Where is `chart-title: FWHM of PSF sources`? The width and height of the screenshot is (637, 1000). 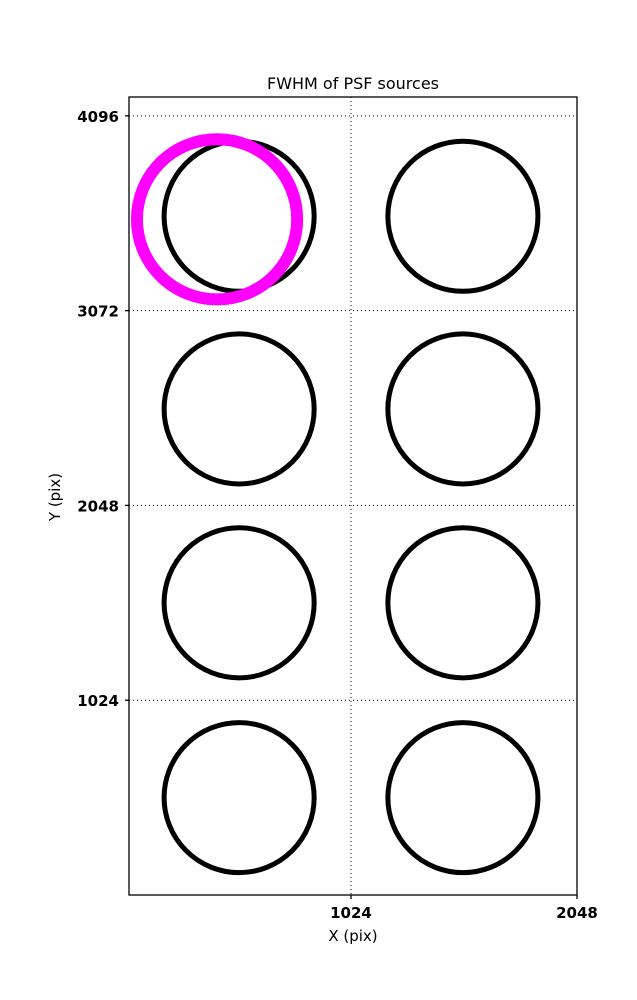
chart-title: FWHM of PSF sources is located at coordinates (353, 83).